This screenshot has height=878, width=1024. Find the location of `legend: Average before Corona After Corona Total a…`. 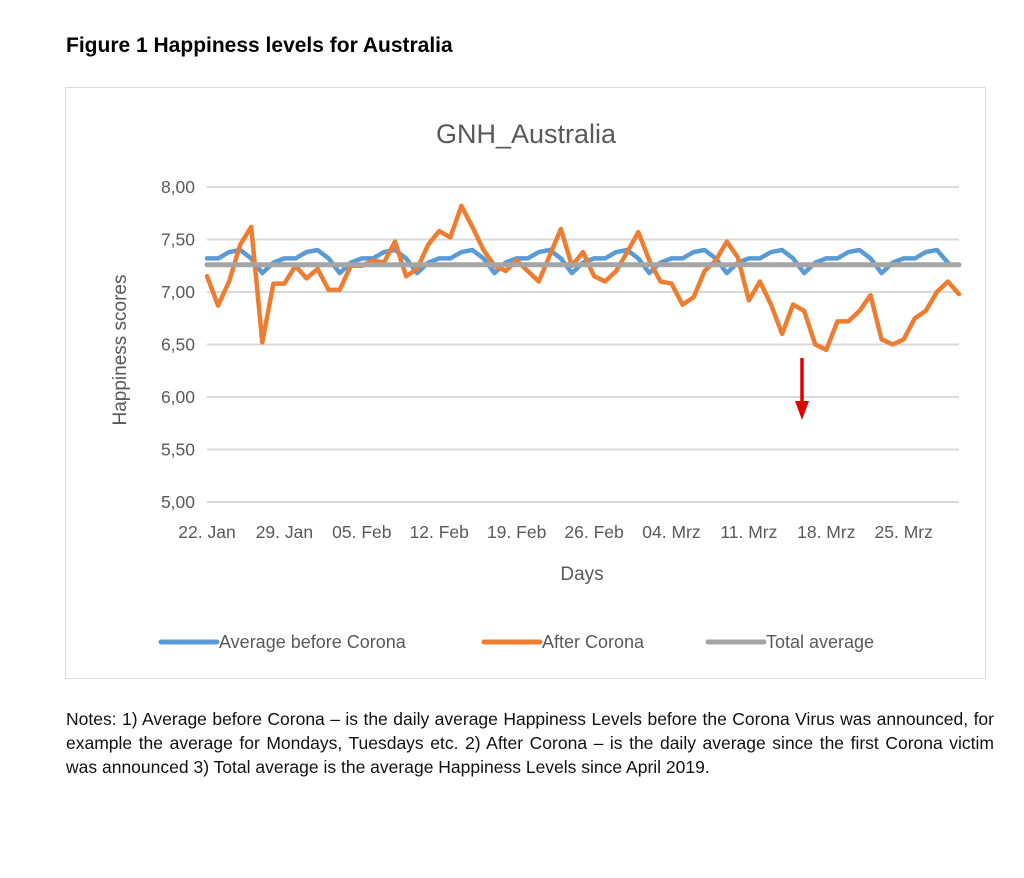

legend: Average before Corona After Corona Total a… is located at coordinates (516, 642).